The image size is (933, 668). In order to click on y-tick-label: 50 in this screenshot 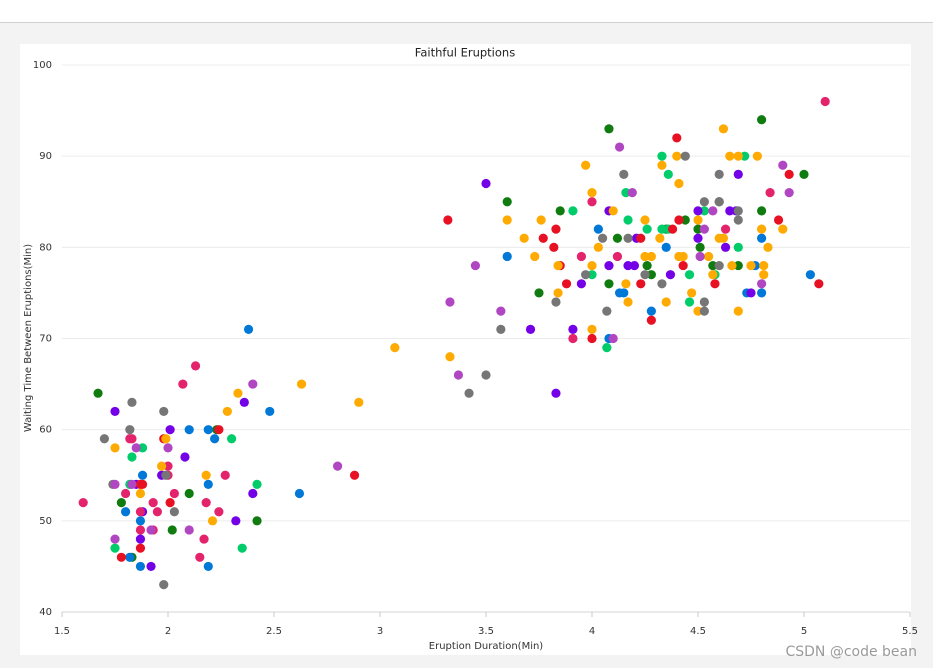, I will do `click(45, 521)`.